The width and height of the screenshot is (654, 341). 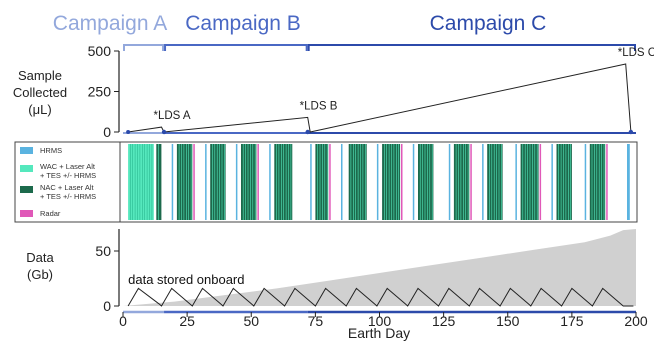 What do you see at coordinates (103, 251) in the screenshot?
I see `p3-y-tick-label: 50` at bounding box center [103, 251].